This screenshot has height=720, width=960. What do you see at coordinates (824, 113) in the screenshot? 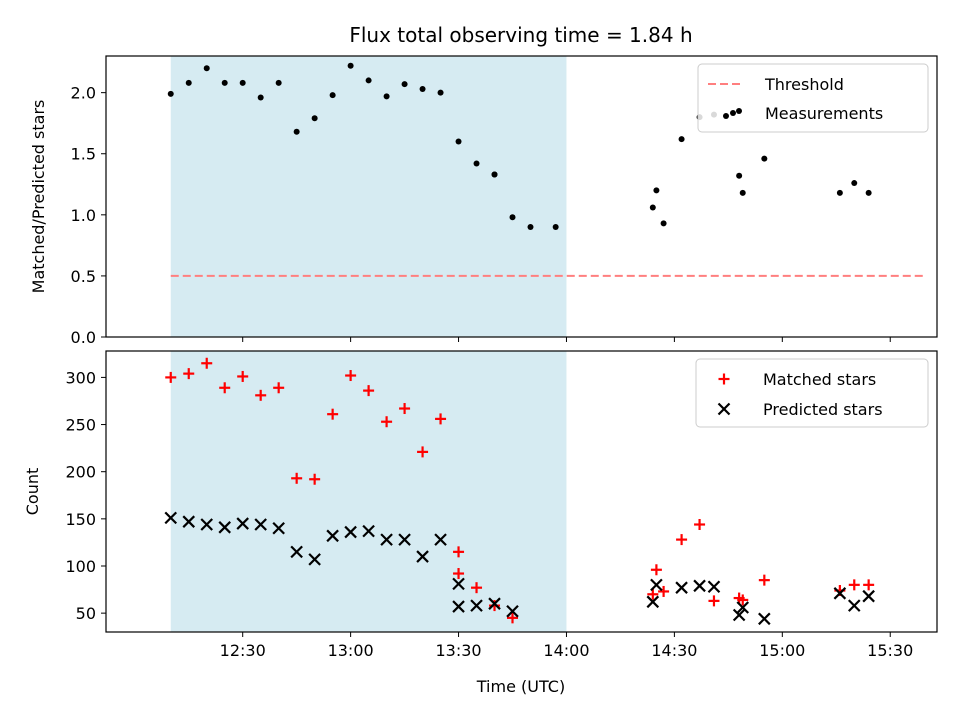
I see `legend-label: Measurements` at bounding box center [824, 113].